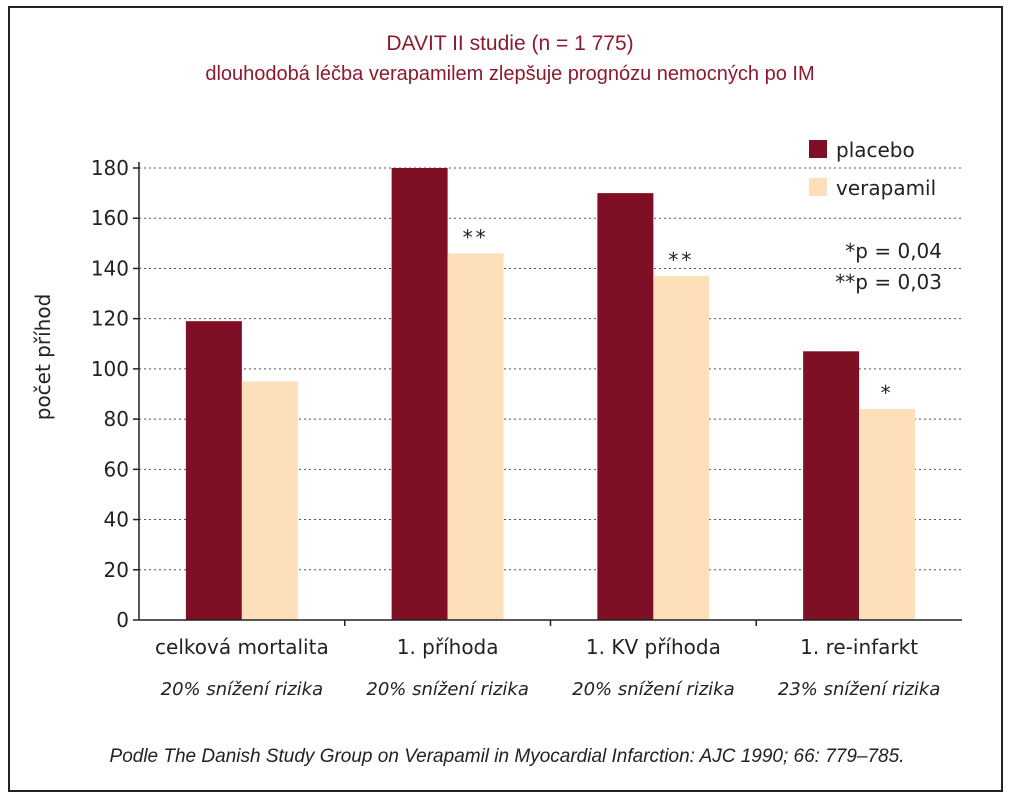 The image size is (1015, 800). What do you see at coordinates (888, 282) in the screenshot?
I see `significance-note-2: **p = 0,03` at bounding box center [888, 282].